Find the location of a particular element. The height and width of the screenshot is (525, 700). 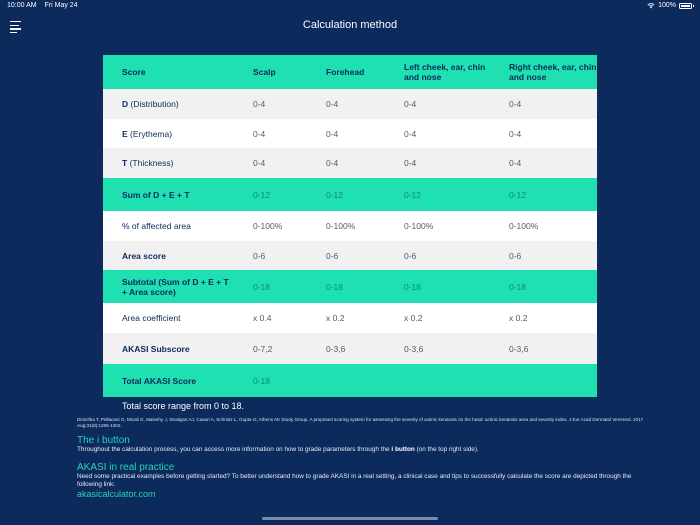

row-label: % of affected area is located at coordinates (156, 226).